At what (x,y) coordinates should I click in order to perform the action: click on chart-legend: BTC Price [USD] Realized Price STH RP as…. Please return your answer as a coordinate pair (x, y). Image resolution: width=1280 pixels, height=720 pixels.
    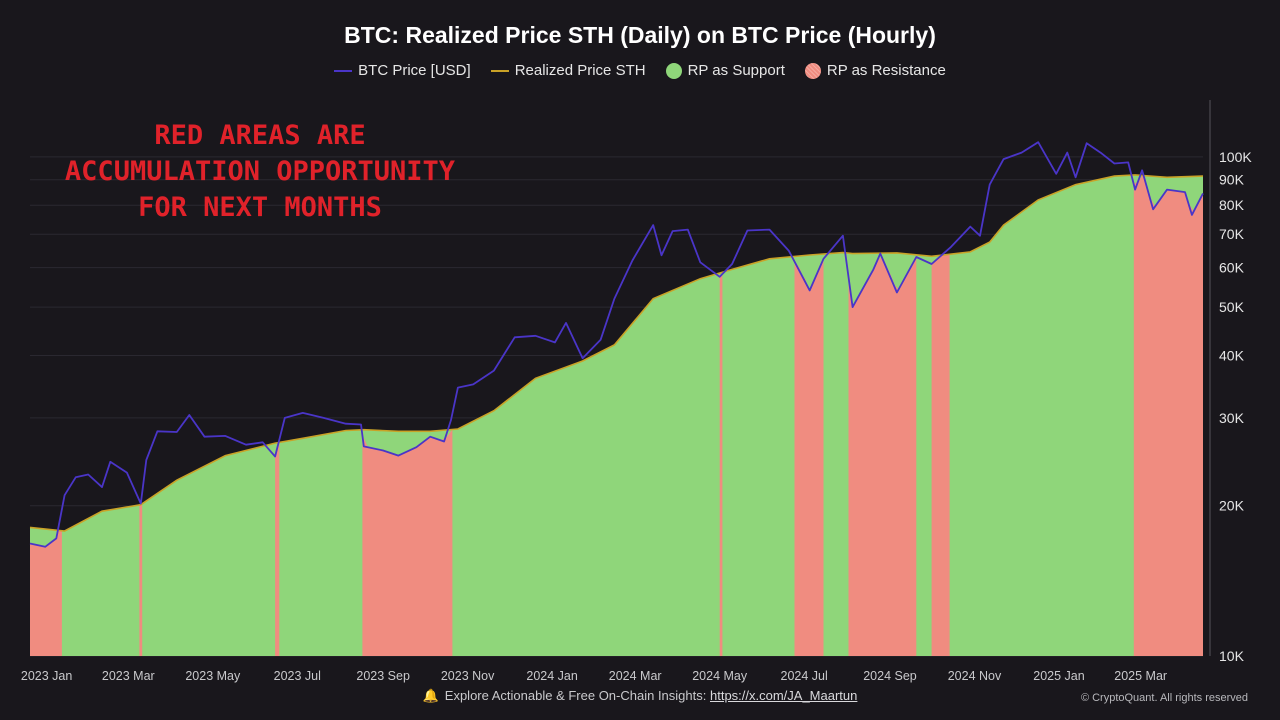
    Looking at the image, I should click on (640, 70).